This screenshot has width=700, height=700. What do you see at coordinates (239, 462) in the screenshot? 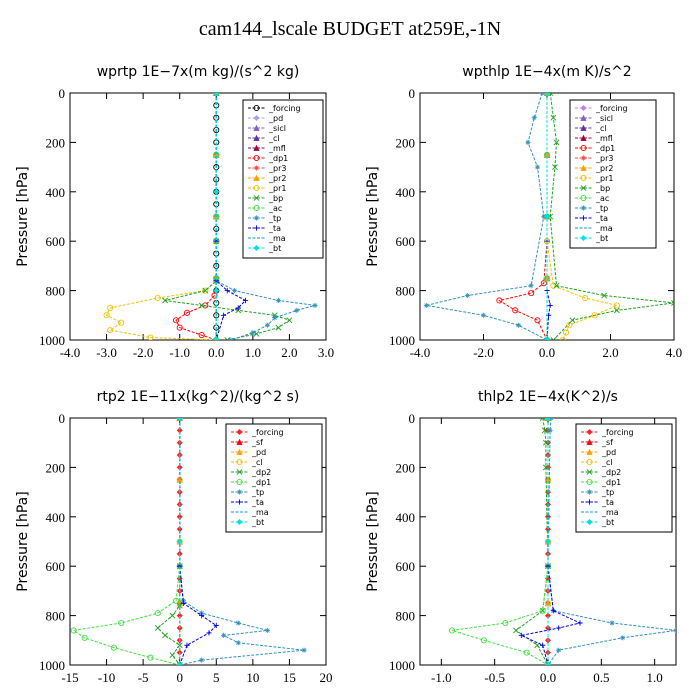
I see `legend-marker_cl` at bounding box center [239, 462].